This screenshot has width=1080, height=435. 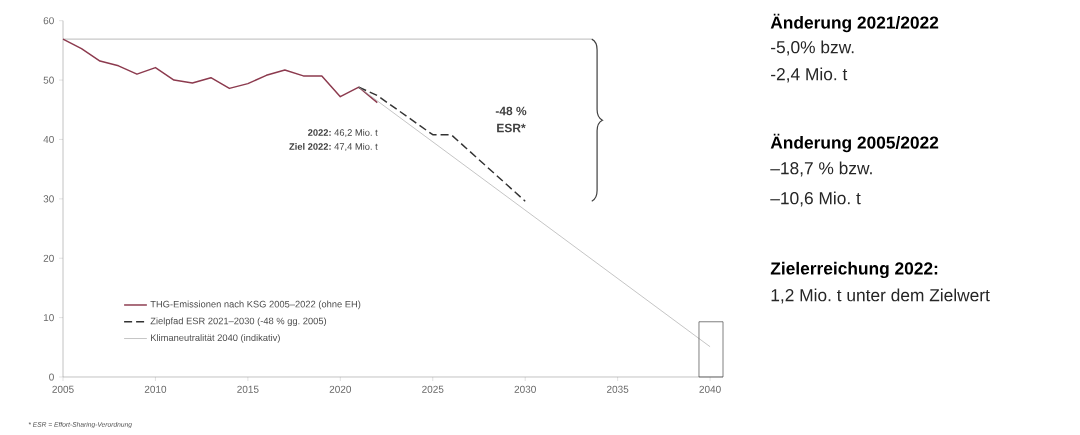 I want to click on x-tick-label: 2025, so click(x=433, y=389).